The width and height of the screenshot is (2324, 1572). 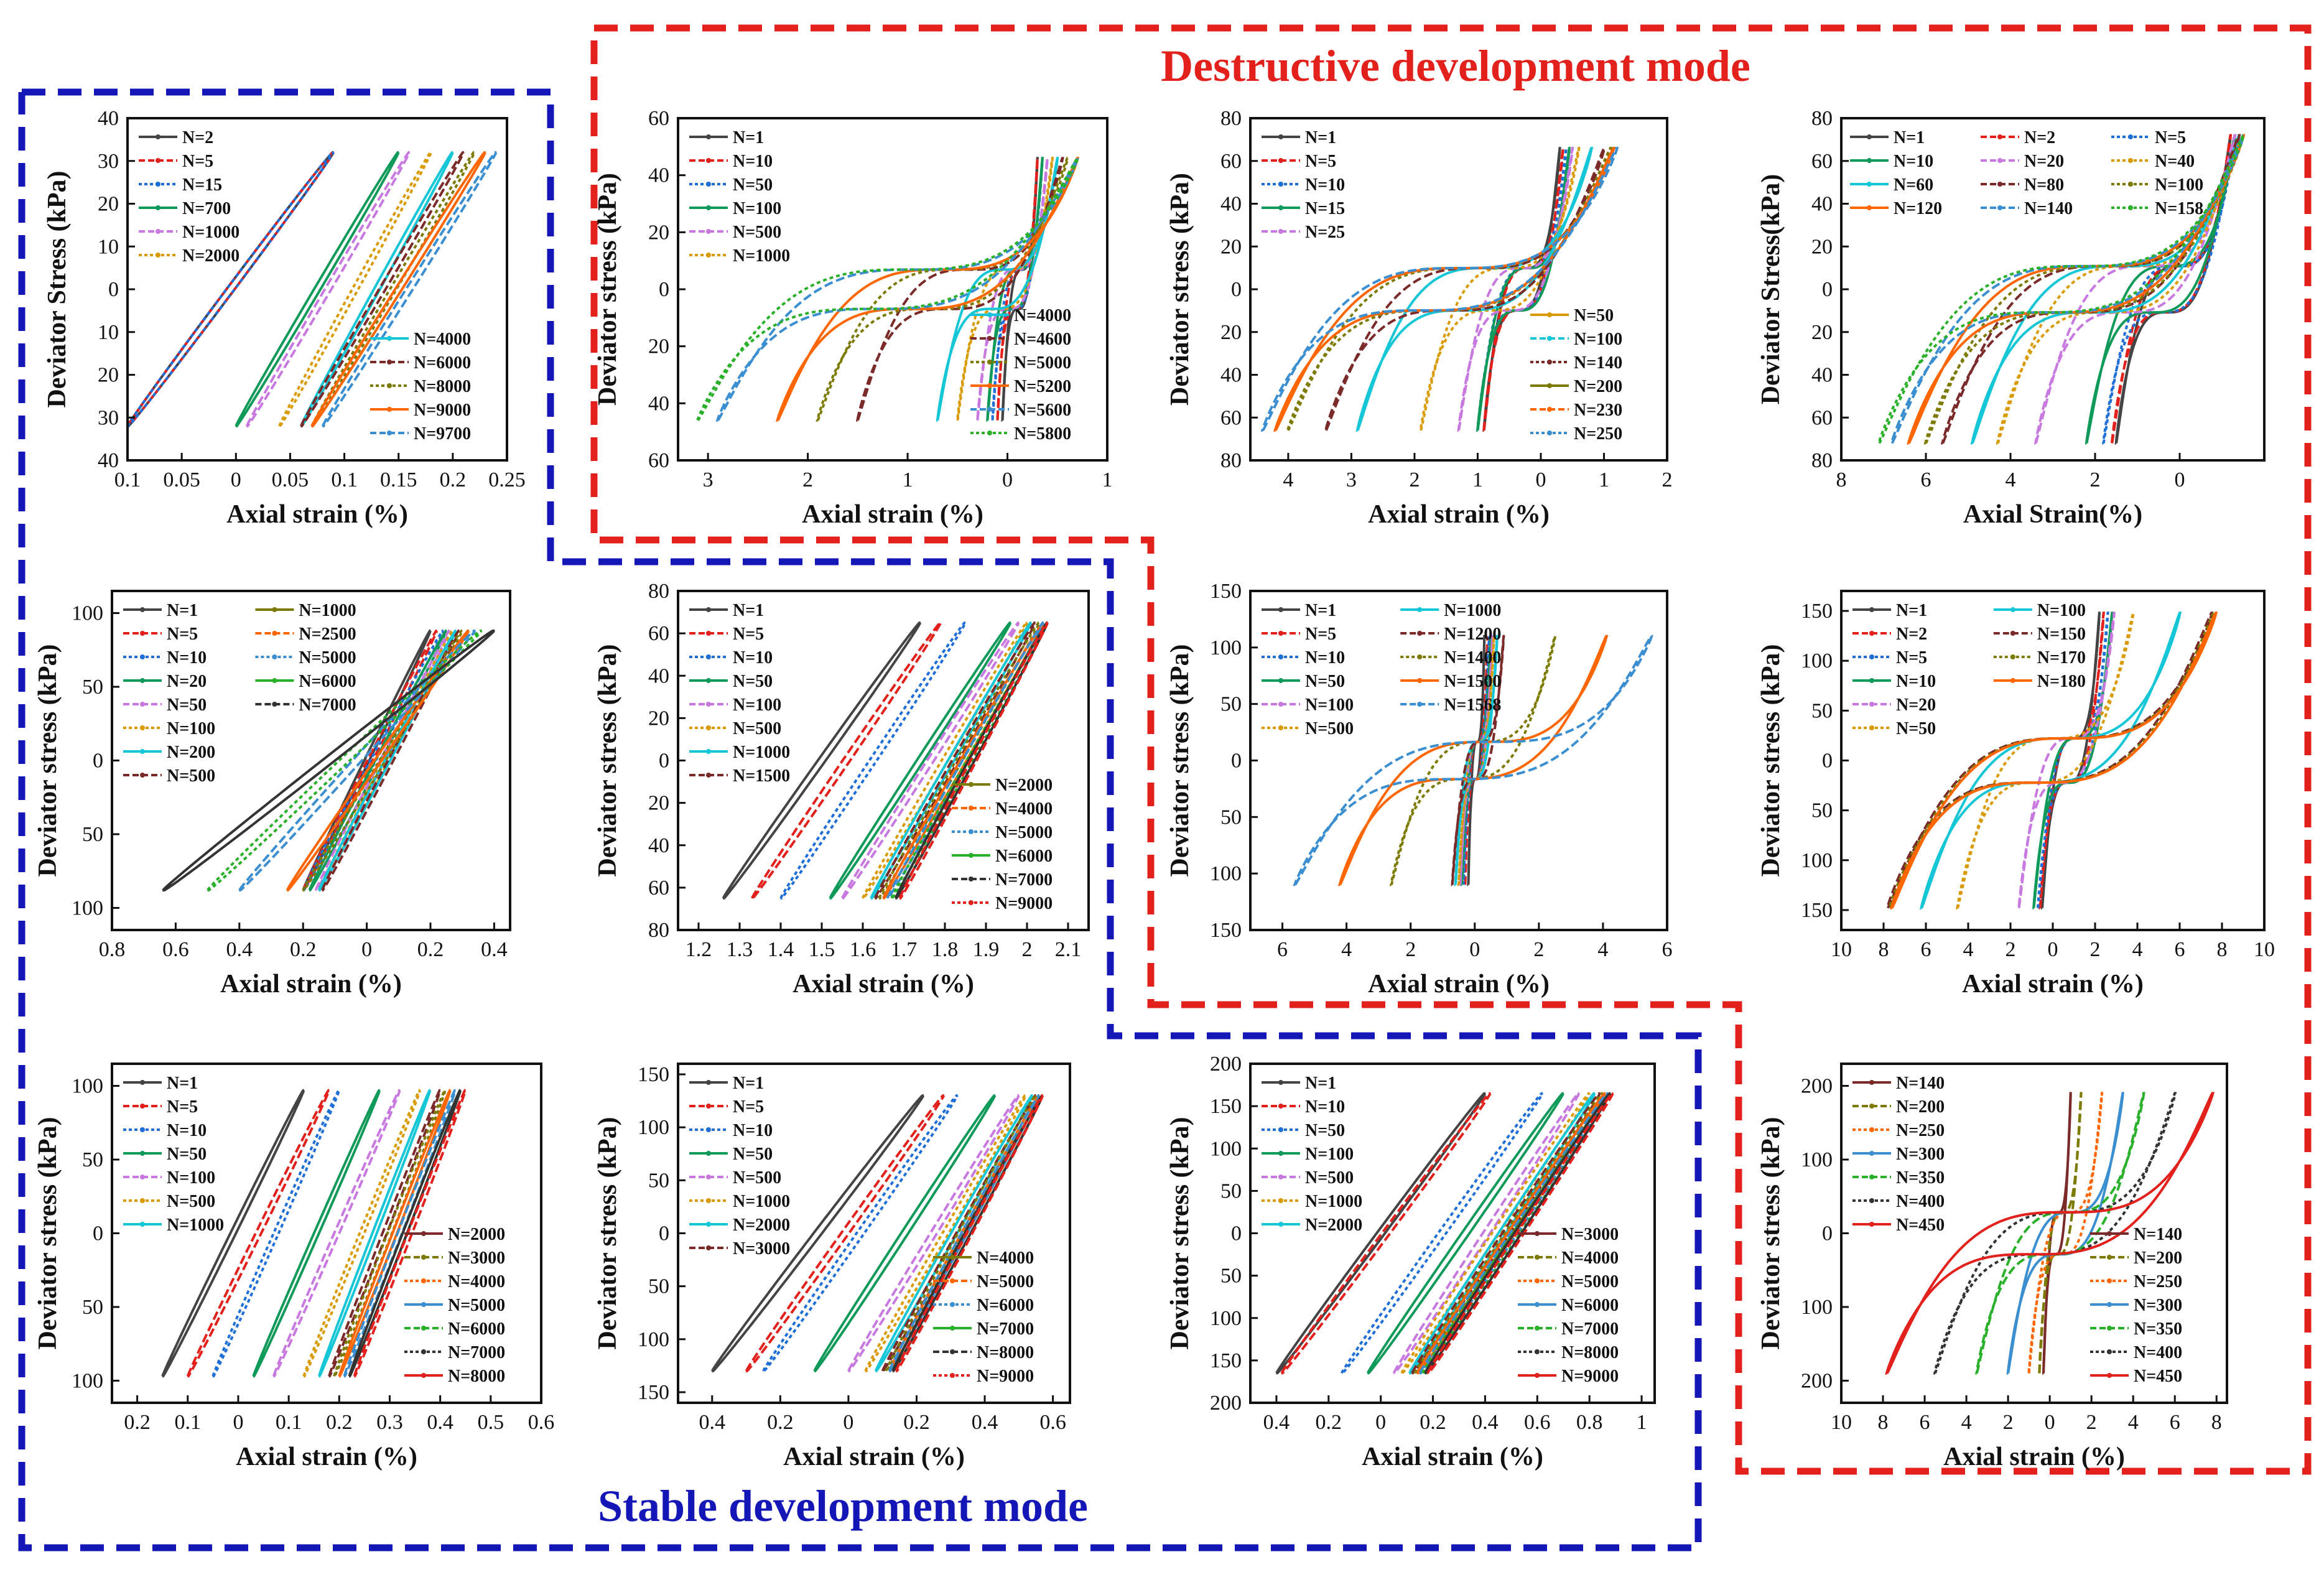 I want to click on series-line-N=2, so click(x=2171, y=290).